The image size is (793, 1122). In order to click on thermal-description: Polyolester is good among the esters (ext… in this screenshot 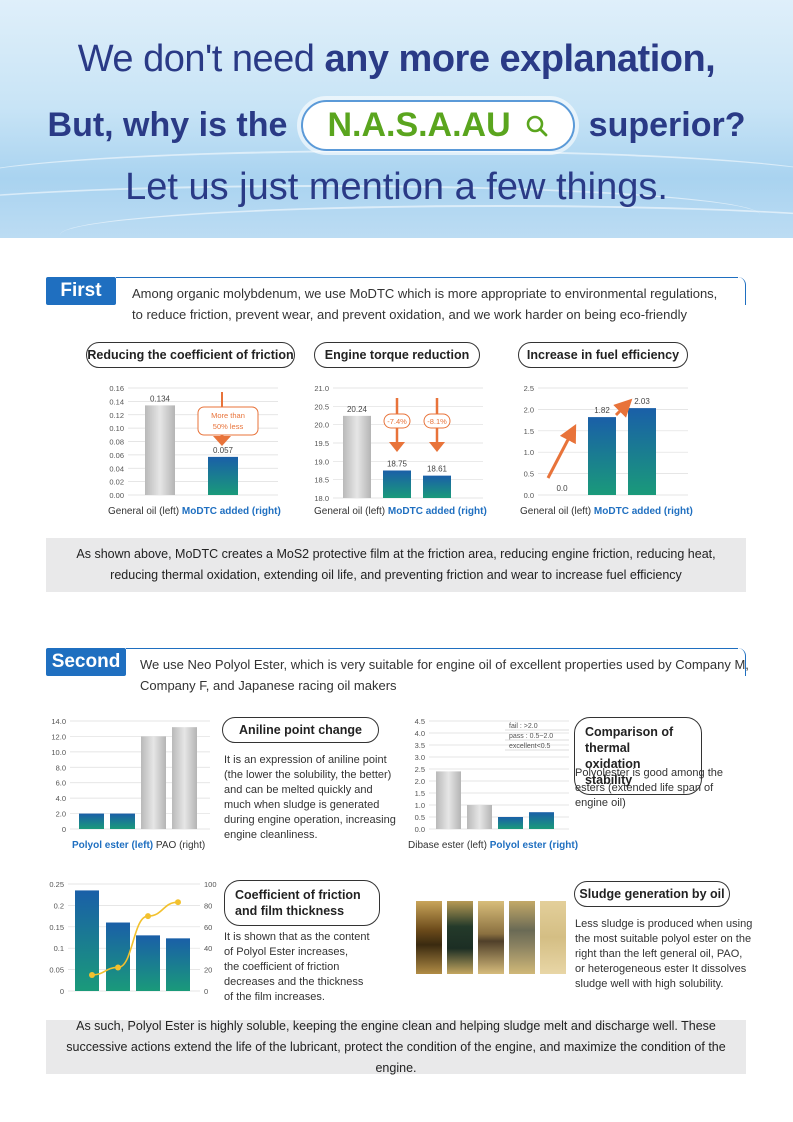, I will do `click(649, 788)`.